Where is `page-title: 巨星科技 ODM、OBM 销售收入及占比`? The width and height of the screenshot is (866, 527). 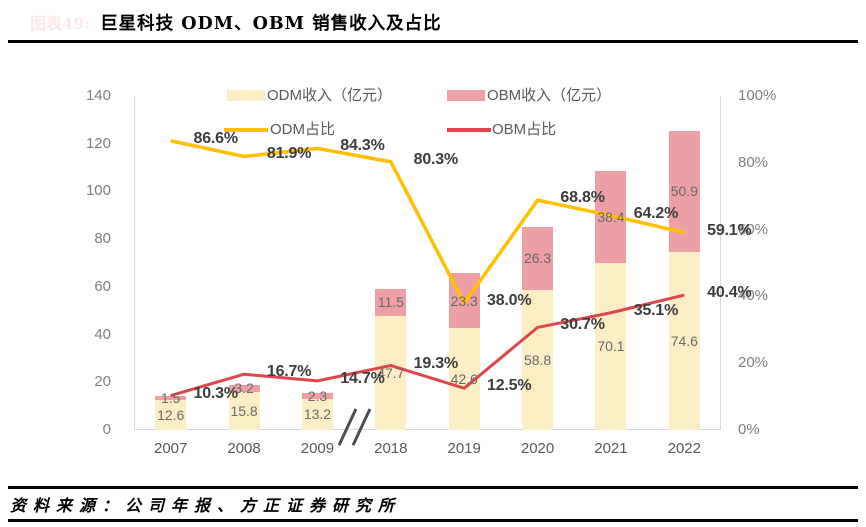 page-title: 巨星科技 ODM、OBM 销售收入及占比 is located at coordinates (271, 24).